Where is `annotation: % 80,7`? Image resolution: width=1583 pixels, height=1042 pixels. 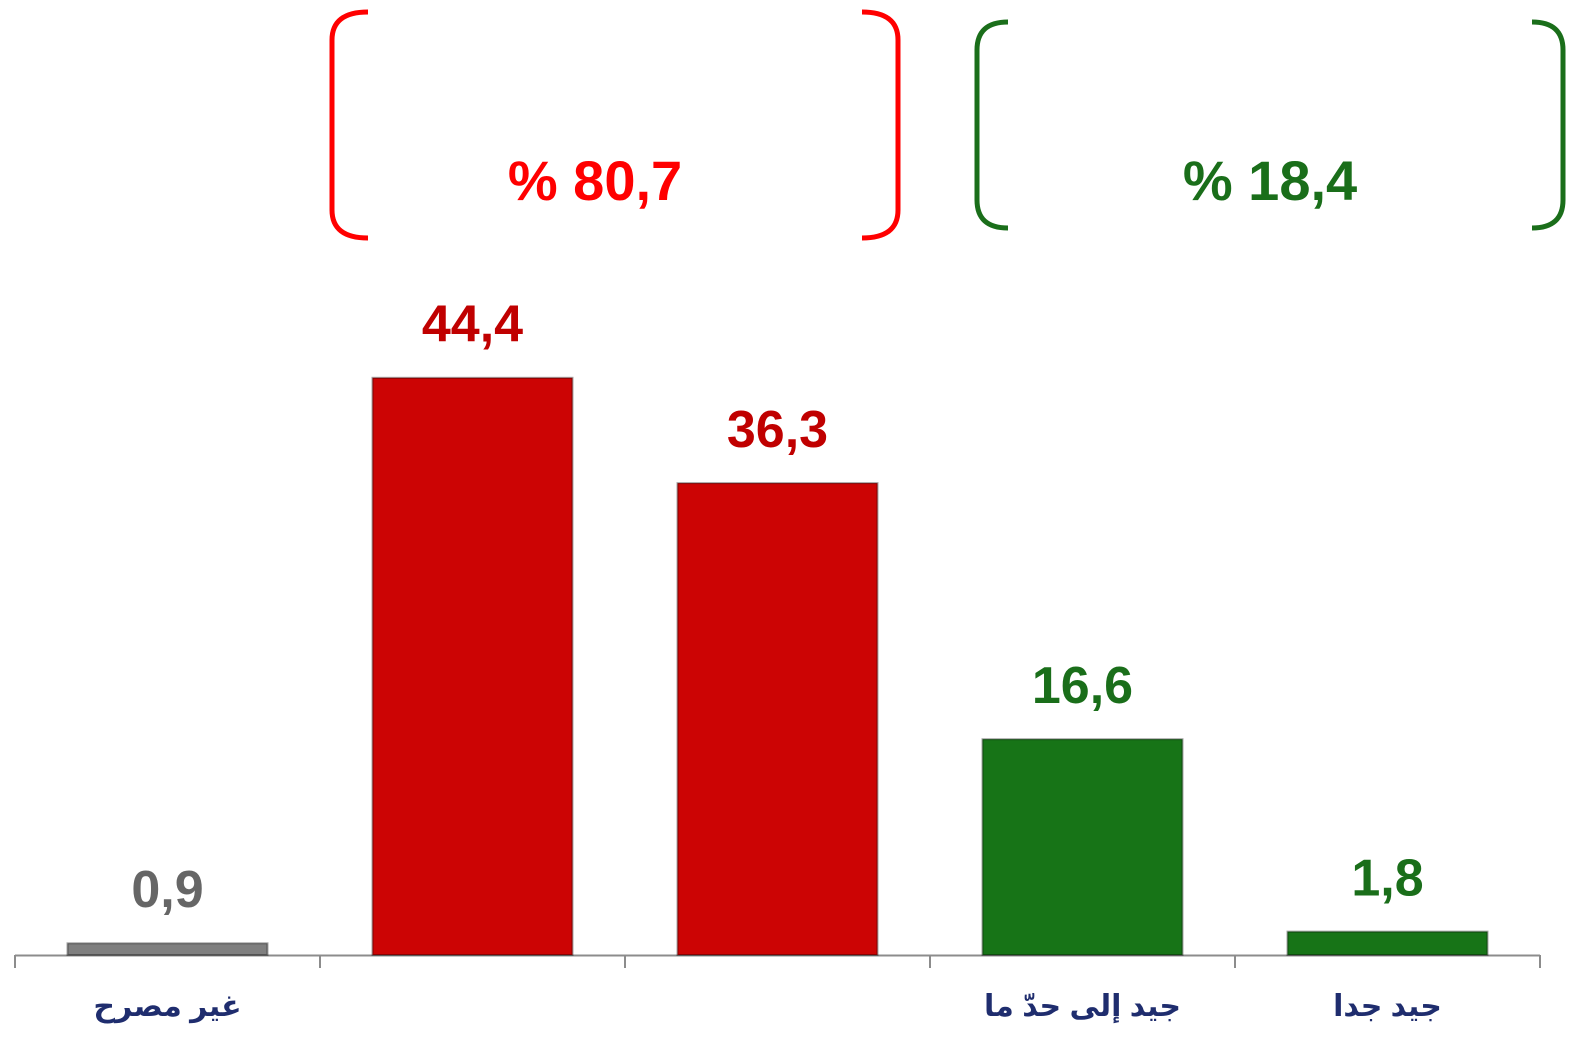 annotation: % 80,7 is located at coordinates (595, 180).